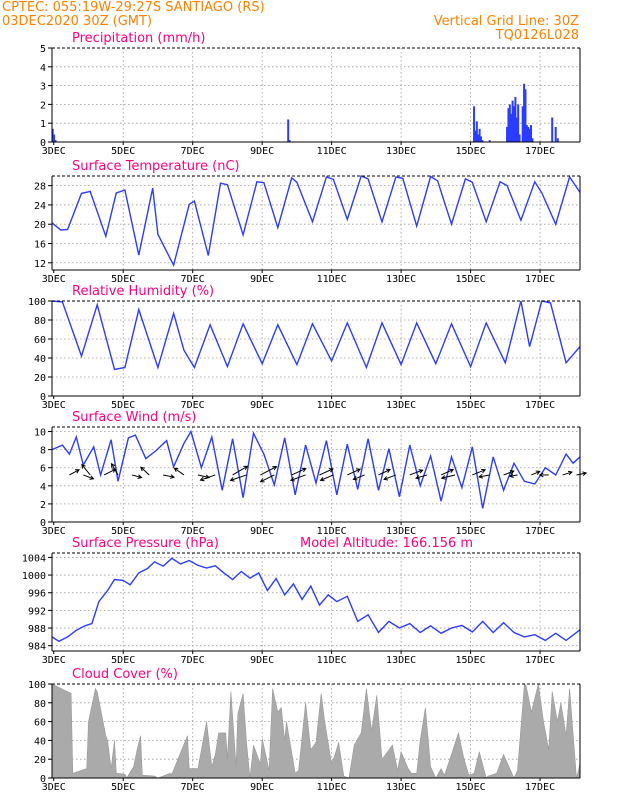 The height and width of the screenshot is (800, 618). Describe the element at coordinates (43, 505) in the screenshot. I see `wind-ytick-label: 2` at that location.